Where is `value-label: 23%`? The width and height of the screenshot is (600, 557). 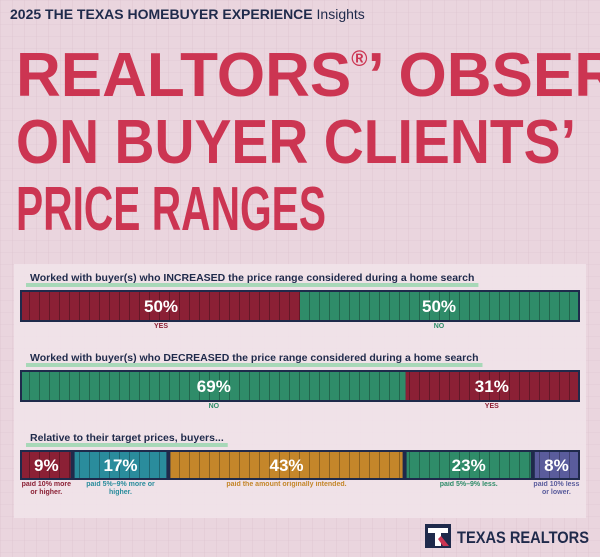
value-label: 23% is located at coordinates (469, 465).